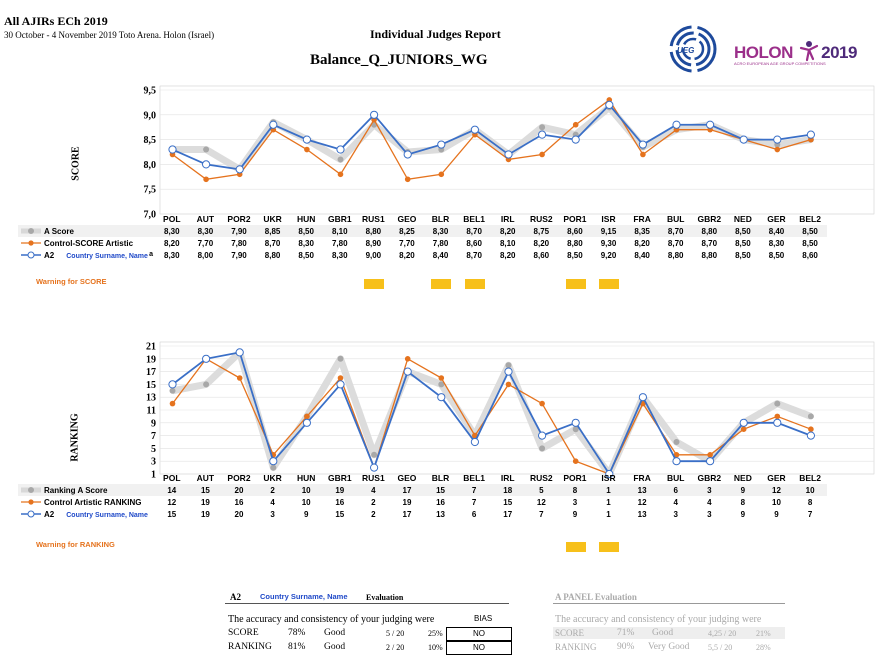 The height and width of the screenshot is (666, 889). I want to click on ranking-value-cell: 8, so click(743, 502).